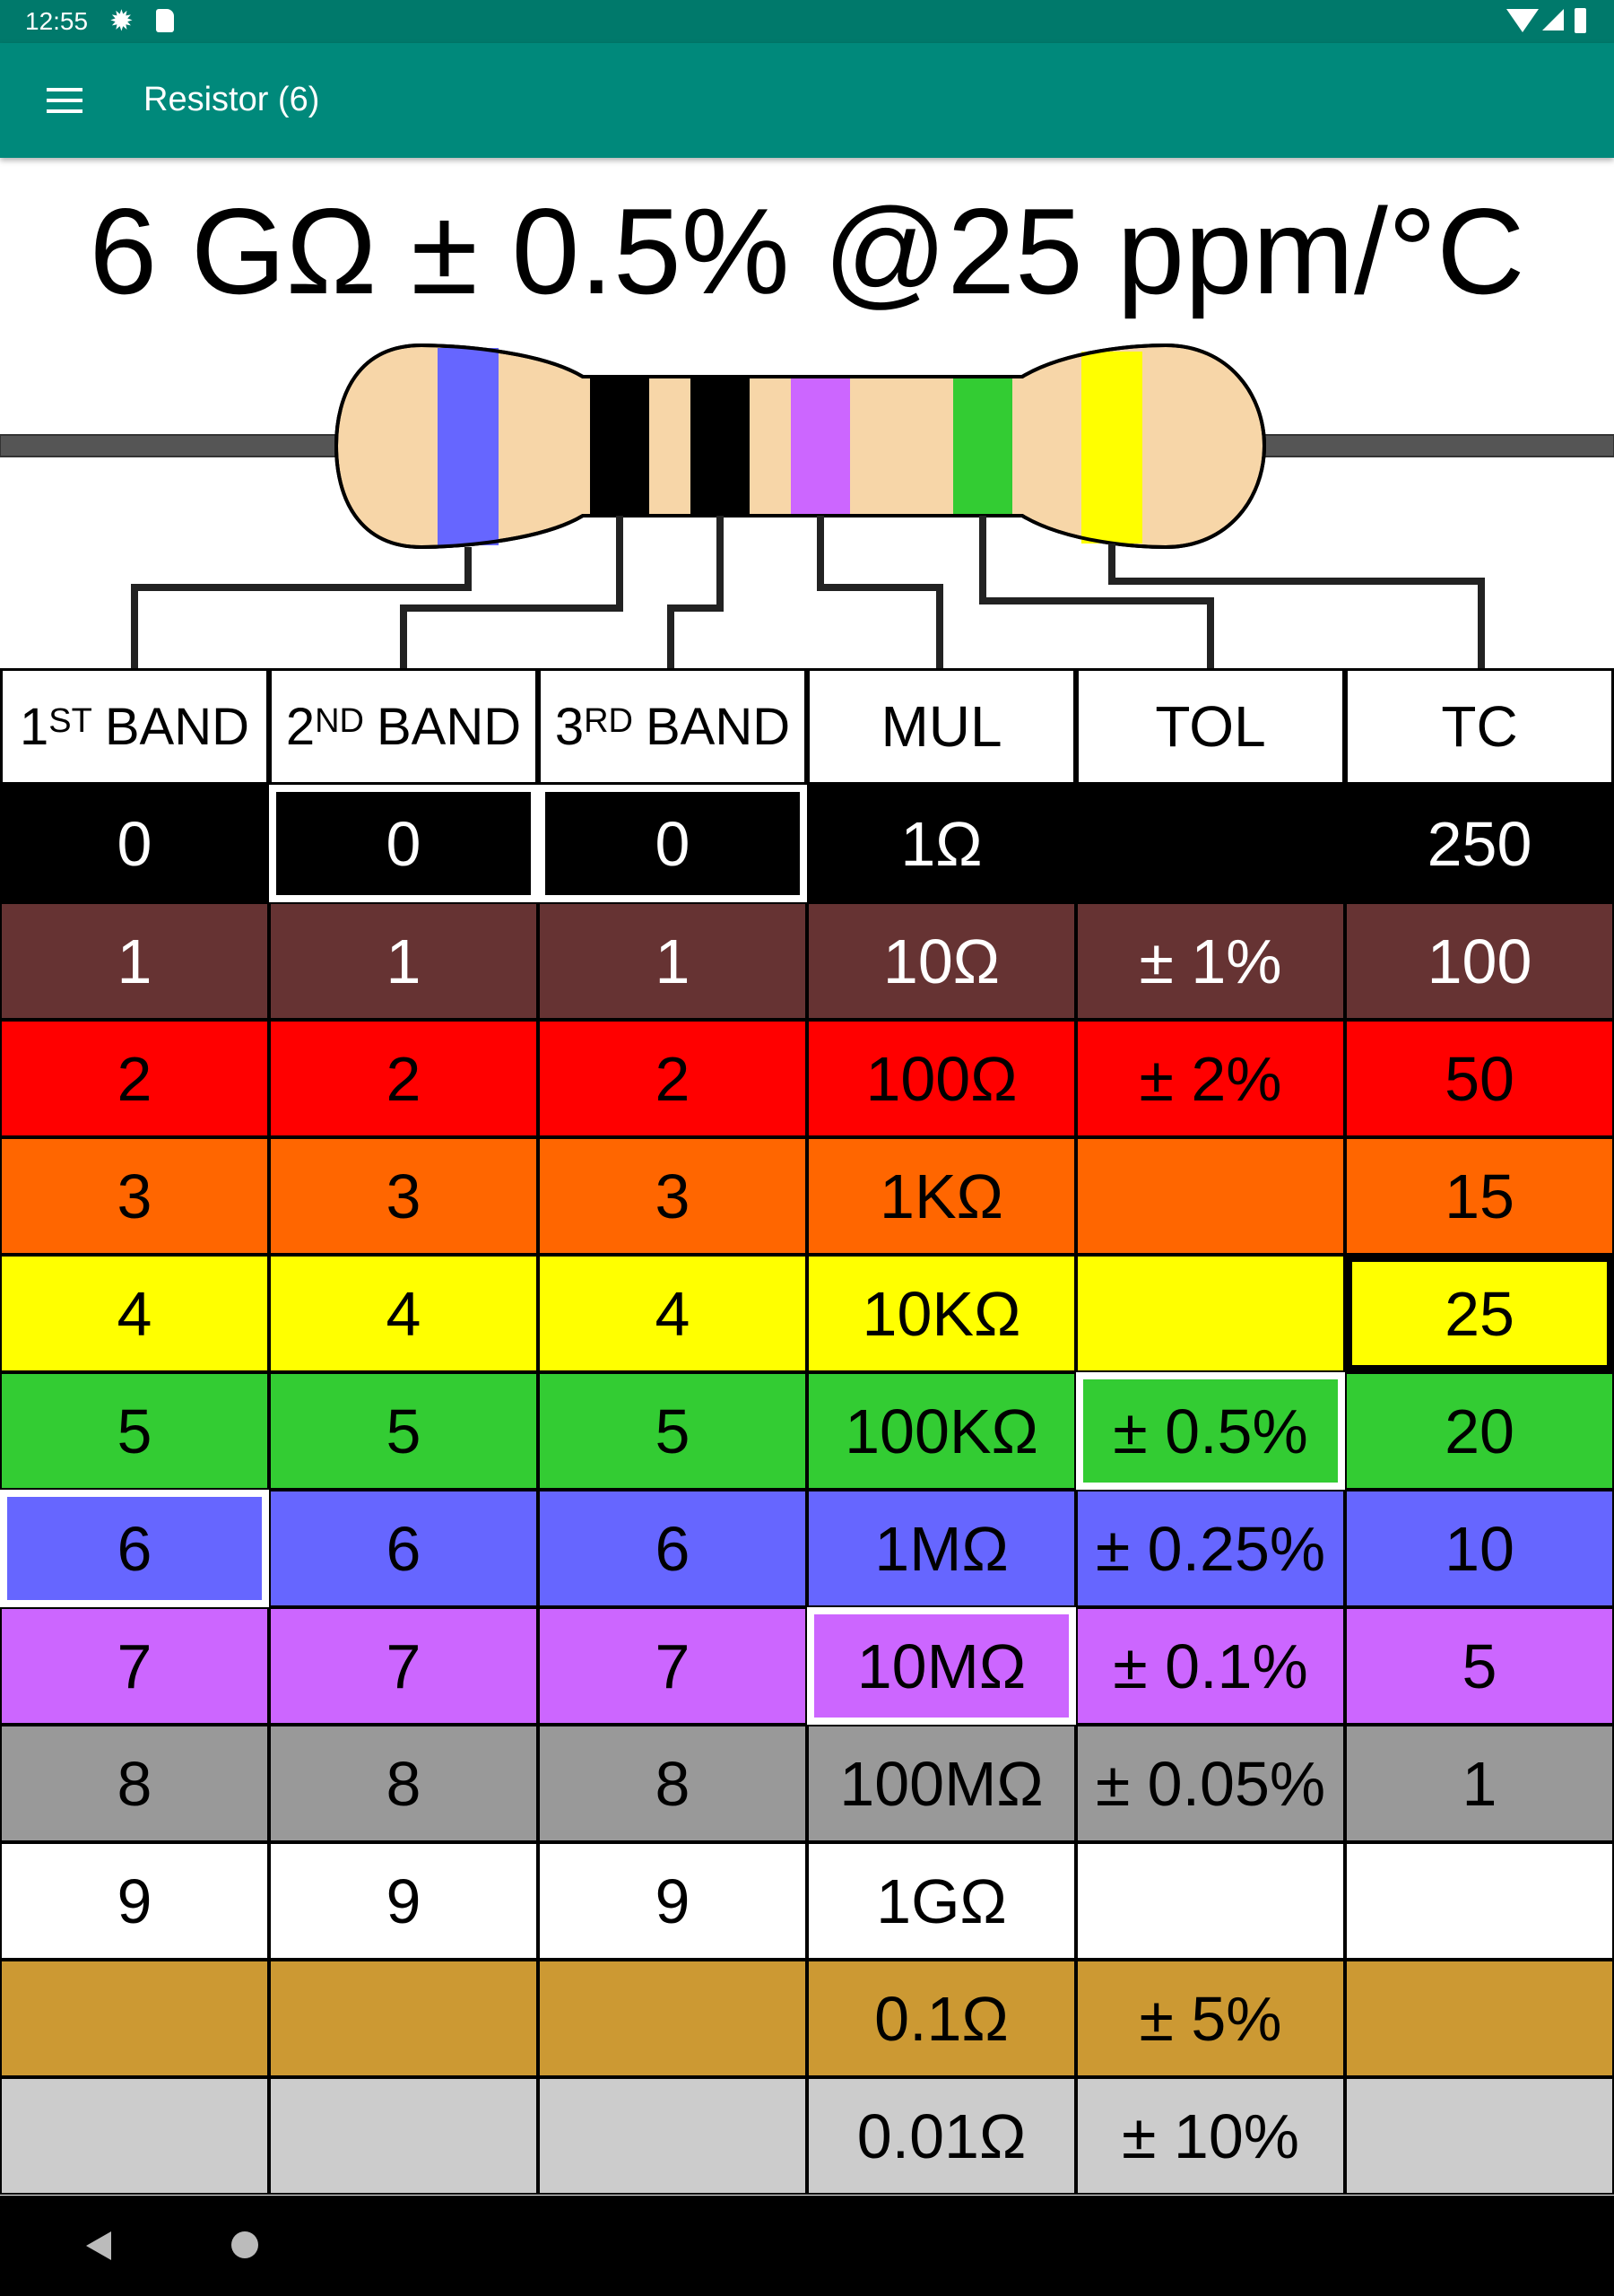 Image resolution: width=1614 pixels, height=2296 pixels. I want to click on temp-coefficient-option-6: 10, so click(1479, 1548).